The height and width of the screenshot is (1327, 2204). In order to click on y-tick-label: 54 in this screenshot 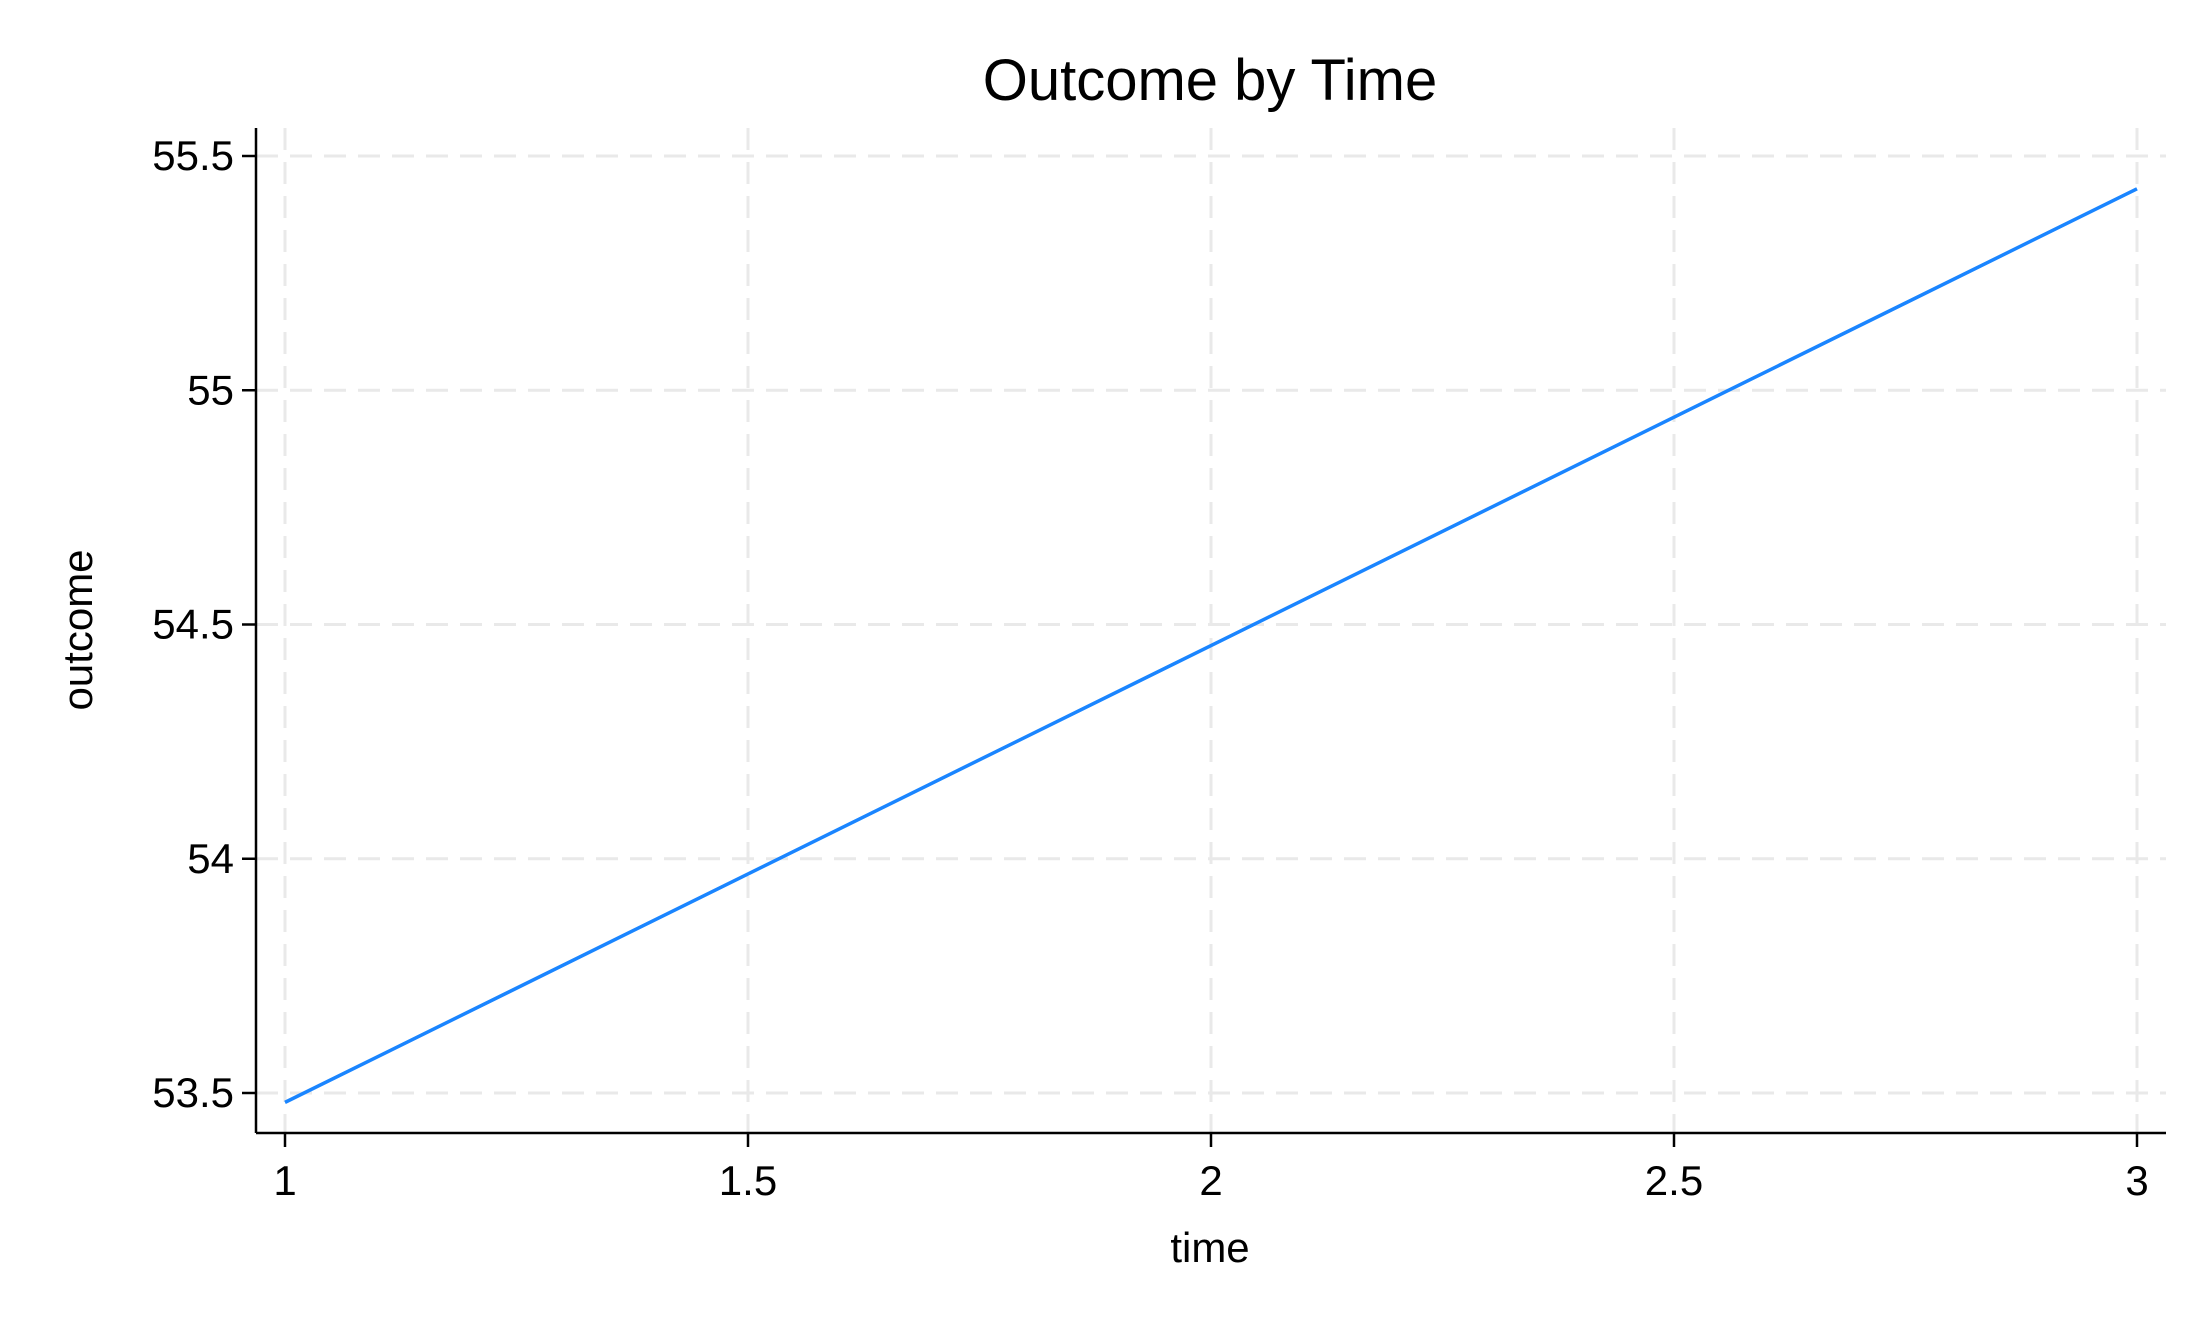, I will do `click(210, 858)`.